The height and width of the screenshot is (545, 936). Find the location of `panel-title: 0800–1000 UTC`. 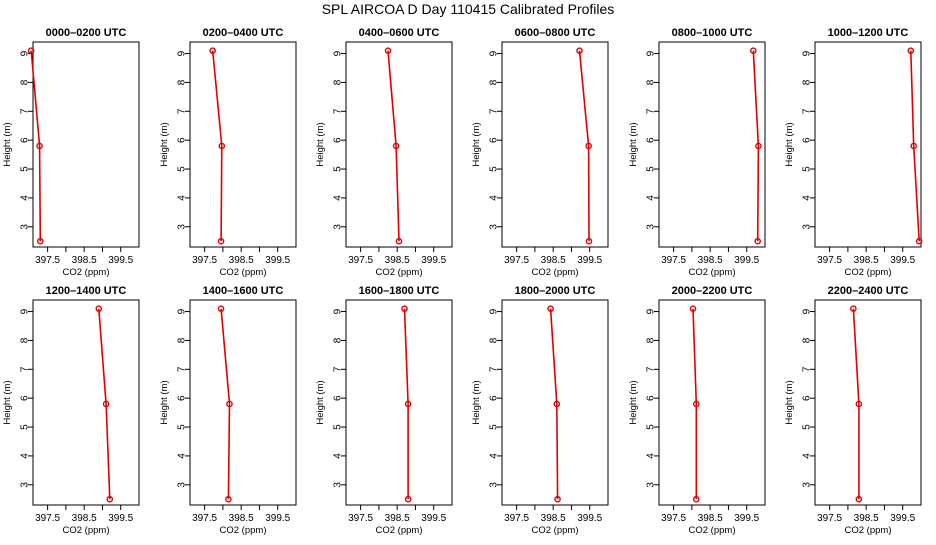

panel-title: 0800–1000 UTC is located at coordinates (712, 33).